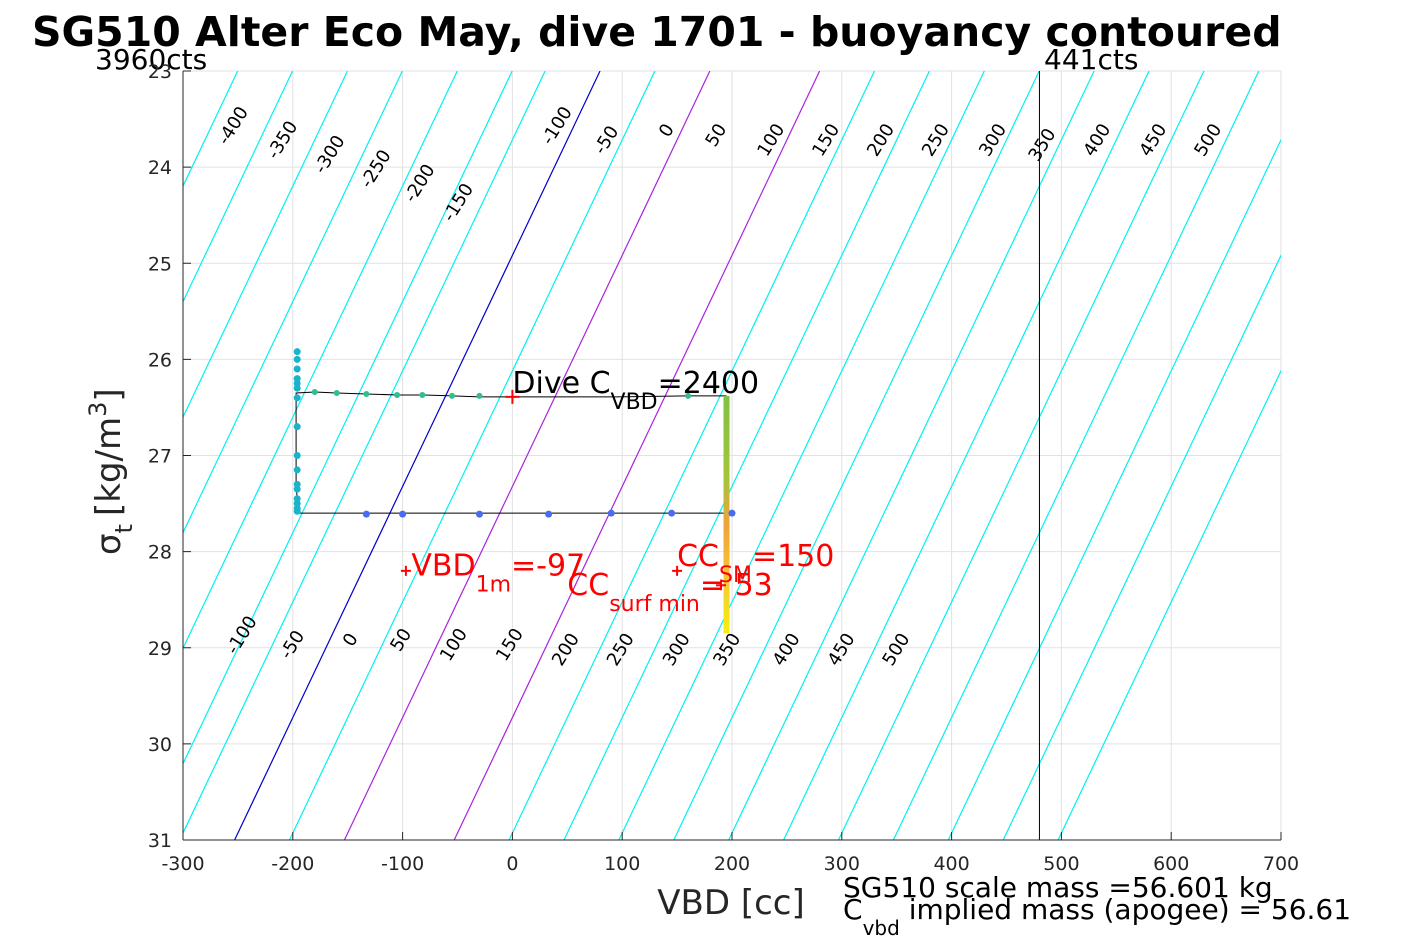 This screenshot has width=1417, height=945. I want to click on bottom-contour-label: -50, so click(292, 645).